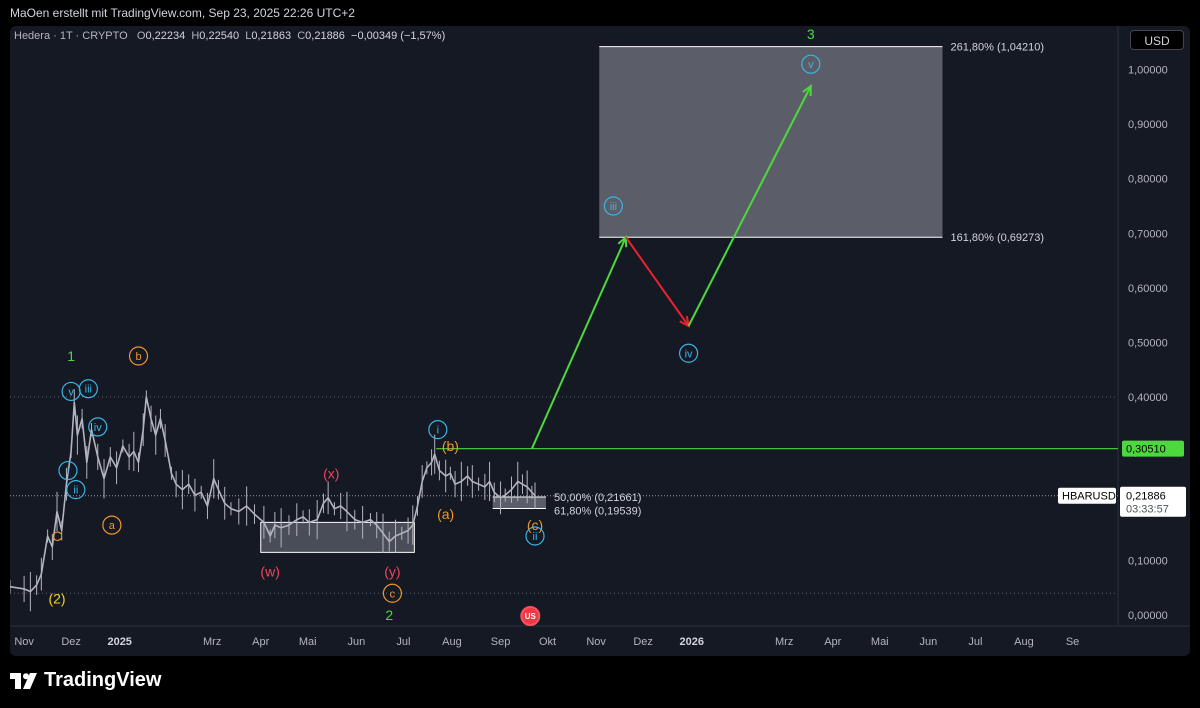  What do you see at coordinates (103, 680) in the screenshot?
I see `brand-name: TradingView` at bounding box center [103, 680].